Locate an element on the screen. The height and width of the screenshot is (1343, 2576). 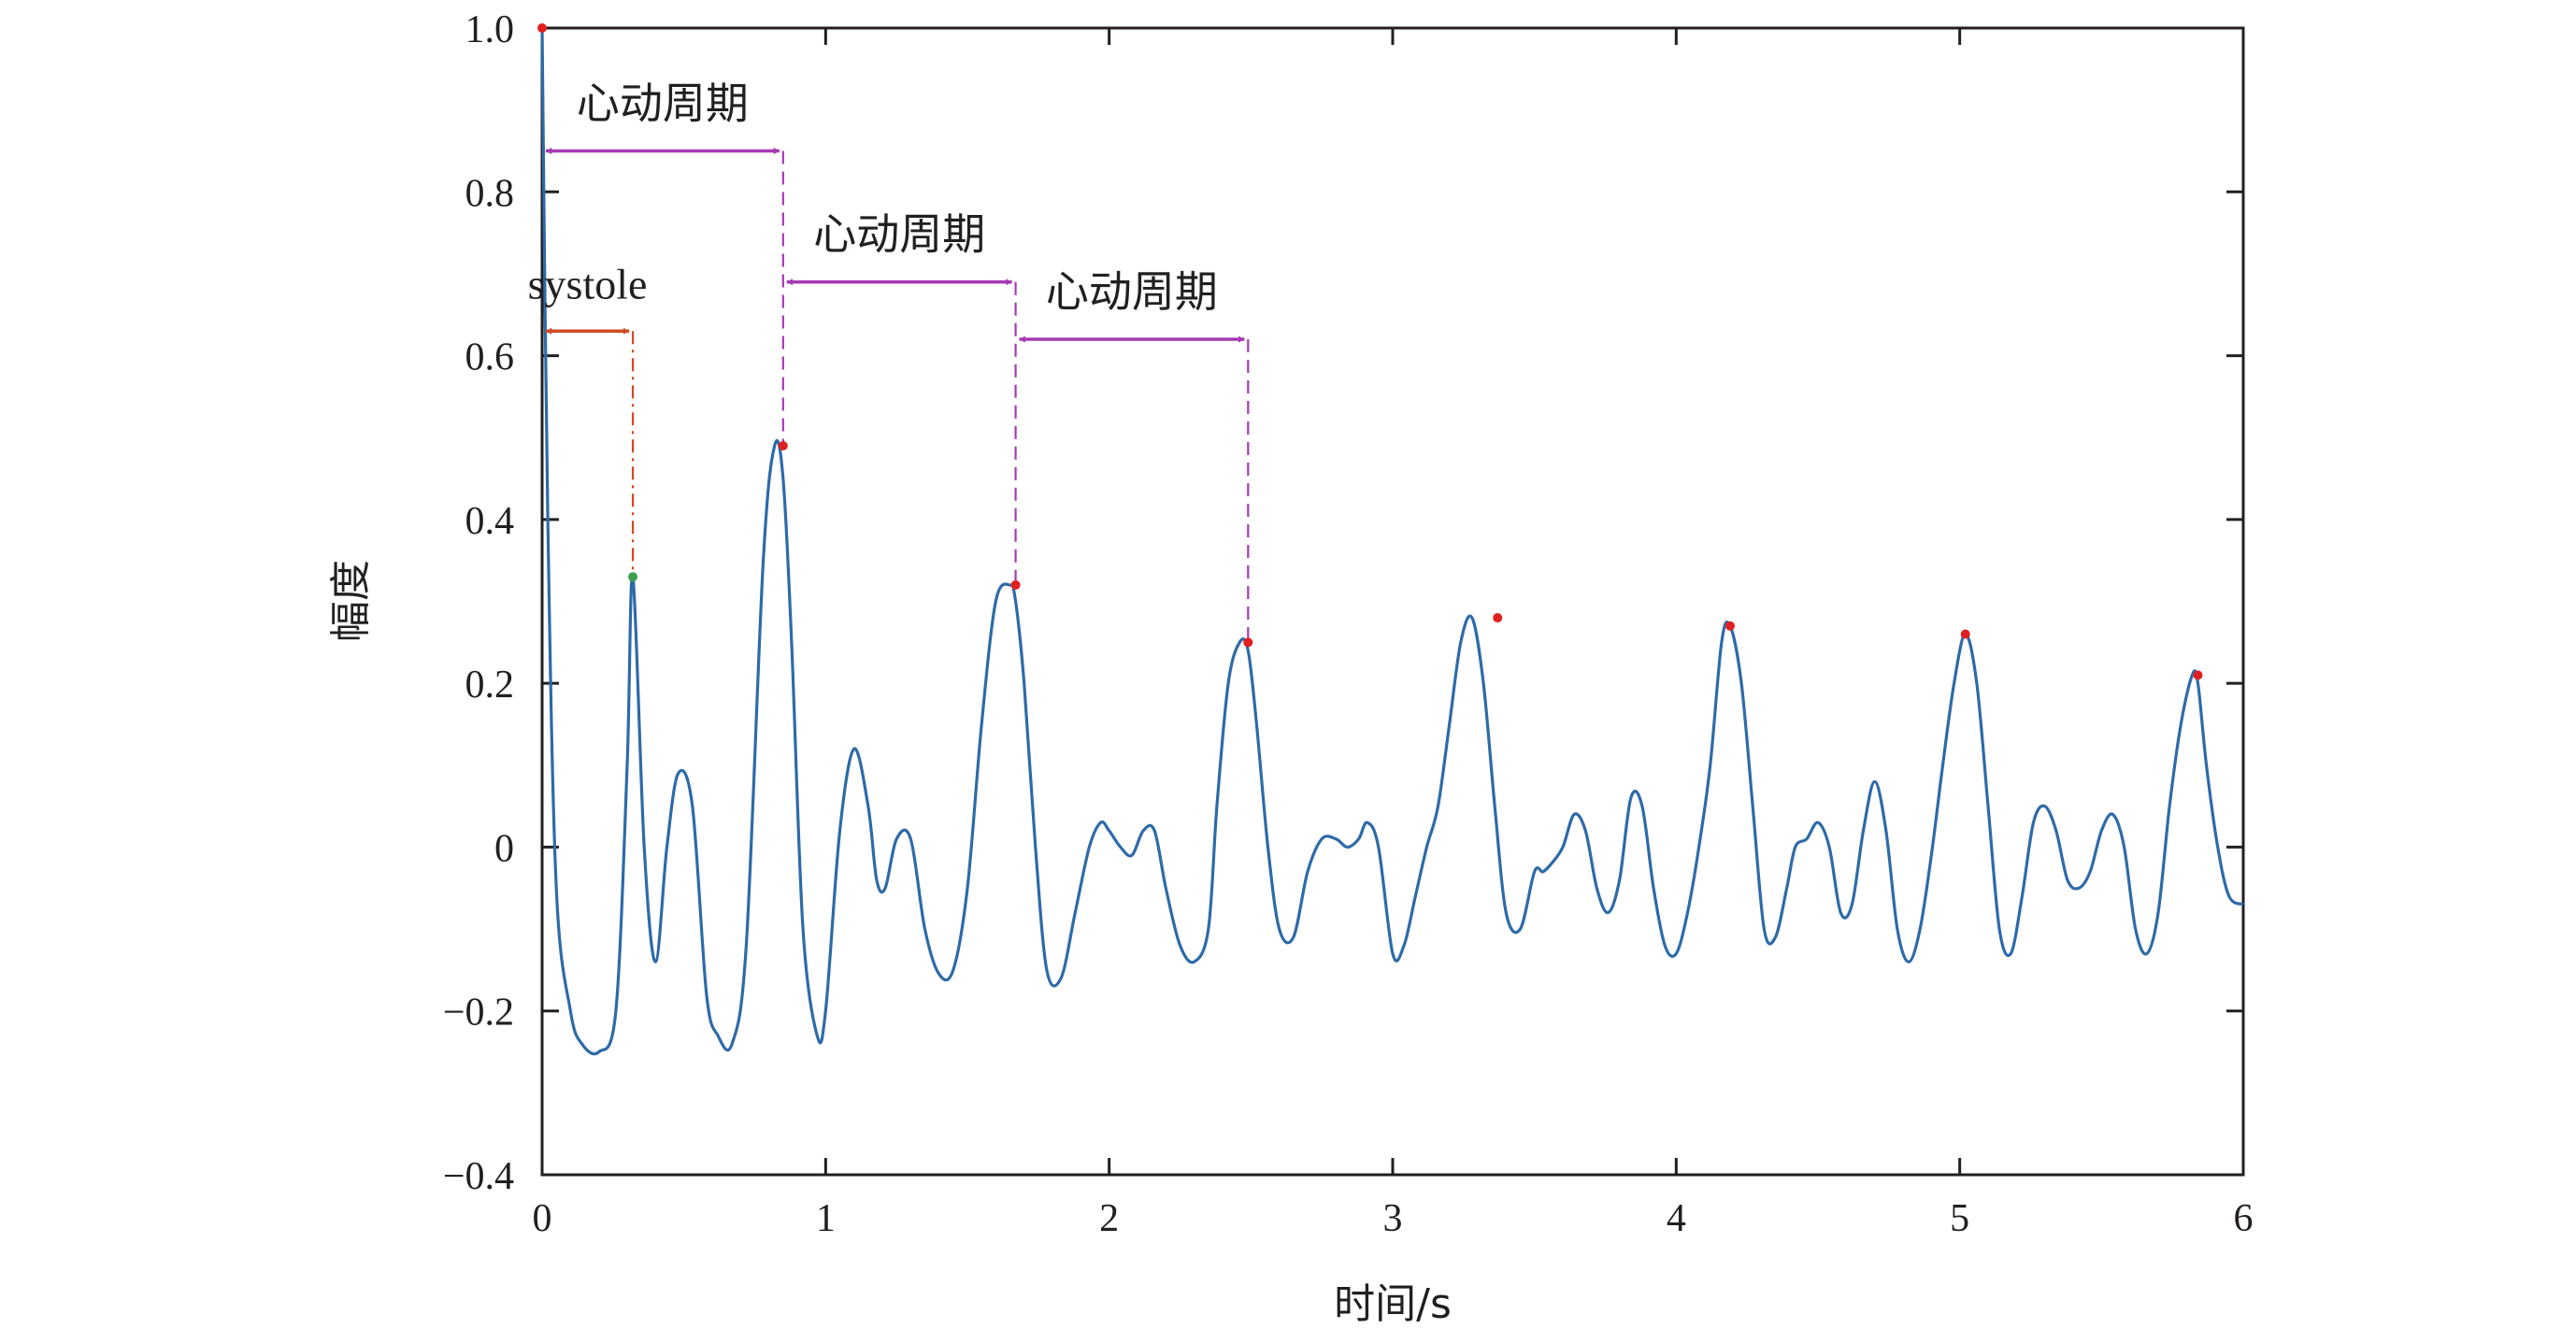
y-tick-label: −0.2 is located at coordinates (478, 1013).